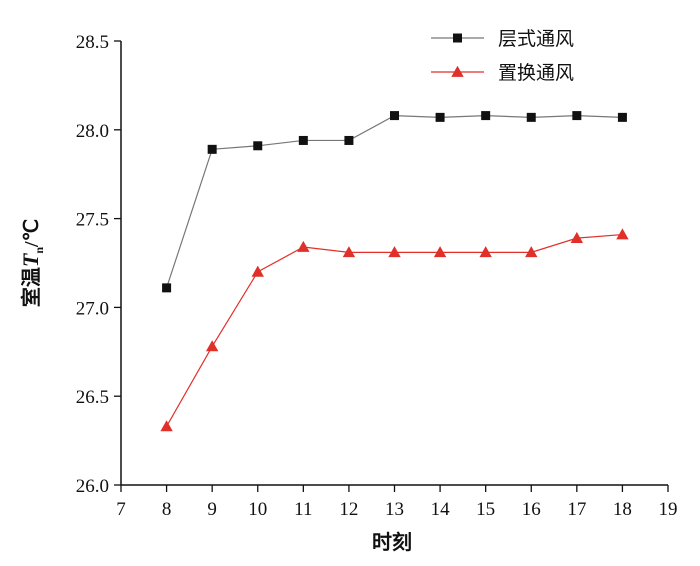 The height and width of the screenshot is (566, 700). What do you see at coordinates (212, 509) in the screenshot?
I see `x-tick-label: 9` at bounding box center [212, 509].